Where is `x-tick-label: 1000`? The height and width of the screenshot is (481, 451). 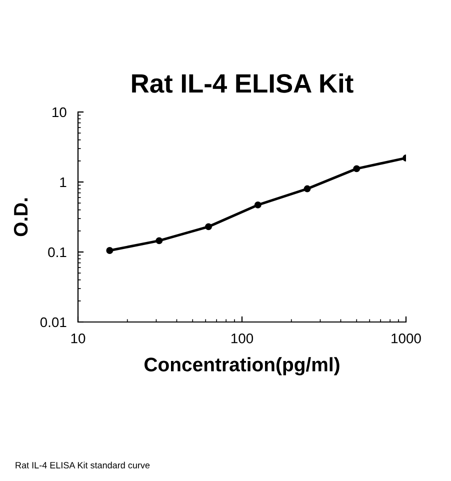 x-tick-label: 1000 is located at coordinates (406, 338).